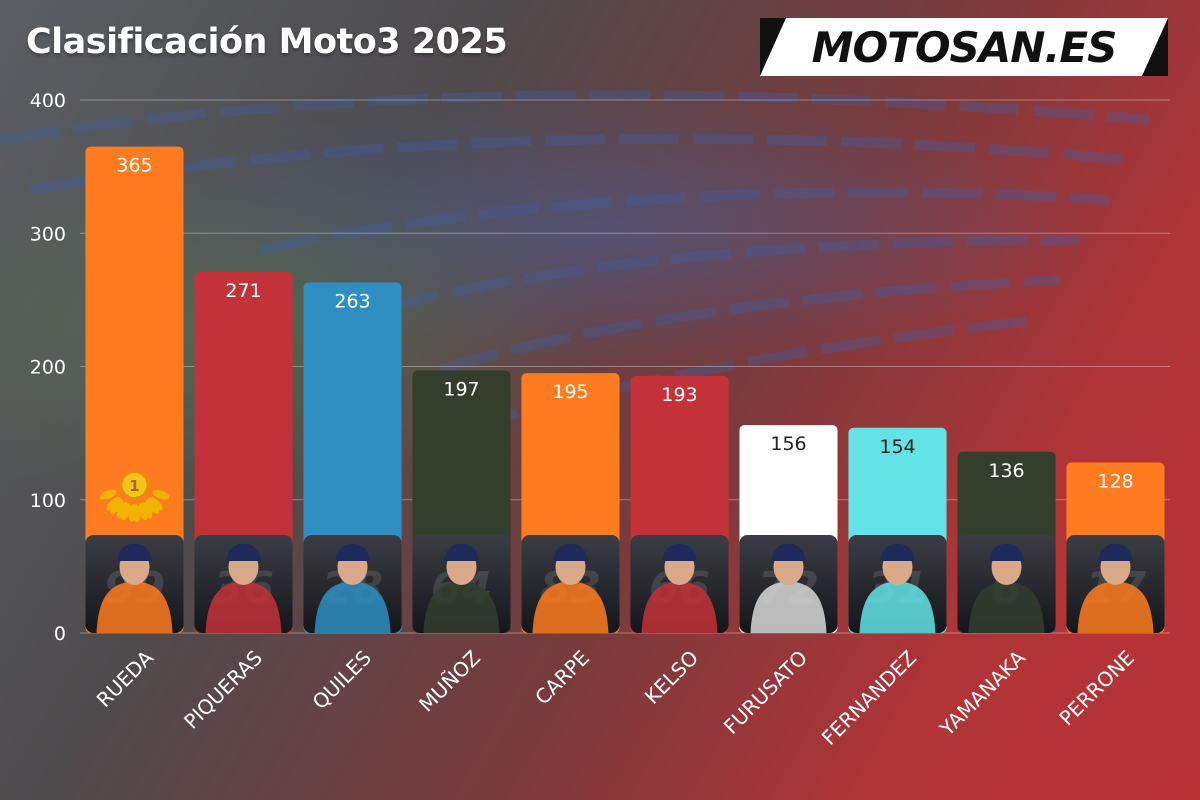 The width and height of the screenshot is (1200, 800). I want to click on y-tick-label: 200, so click(48, 368).